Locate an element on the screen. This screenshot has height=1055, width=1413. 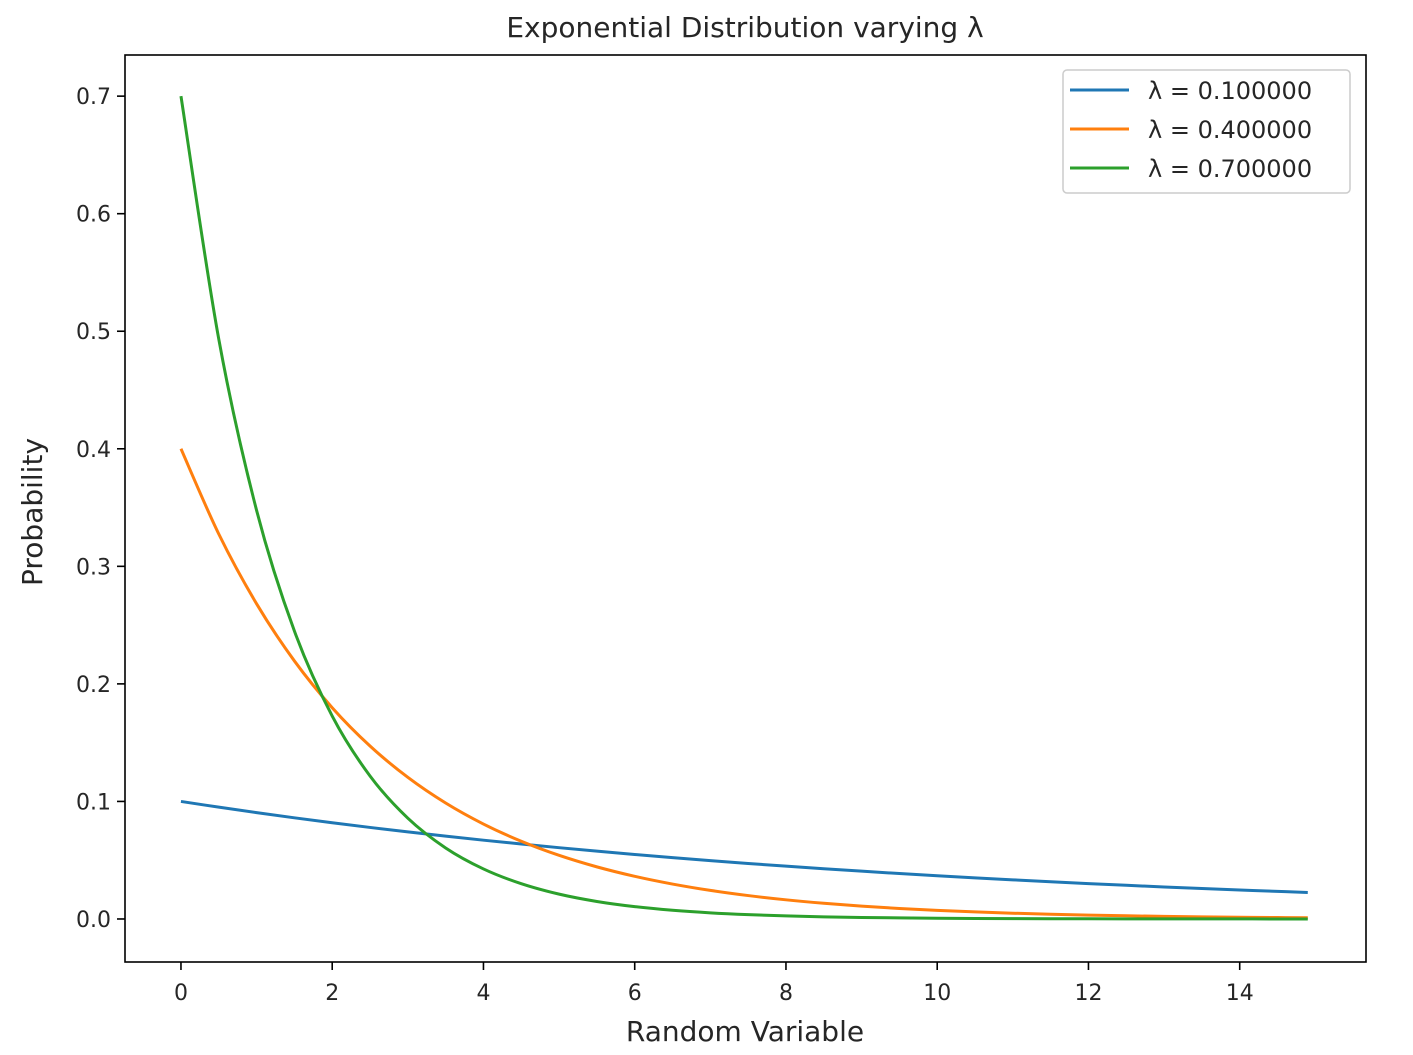
x-tick-label: 12 is located at coordinates (1088, 993).